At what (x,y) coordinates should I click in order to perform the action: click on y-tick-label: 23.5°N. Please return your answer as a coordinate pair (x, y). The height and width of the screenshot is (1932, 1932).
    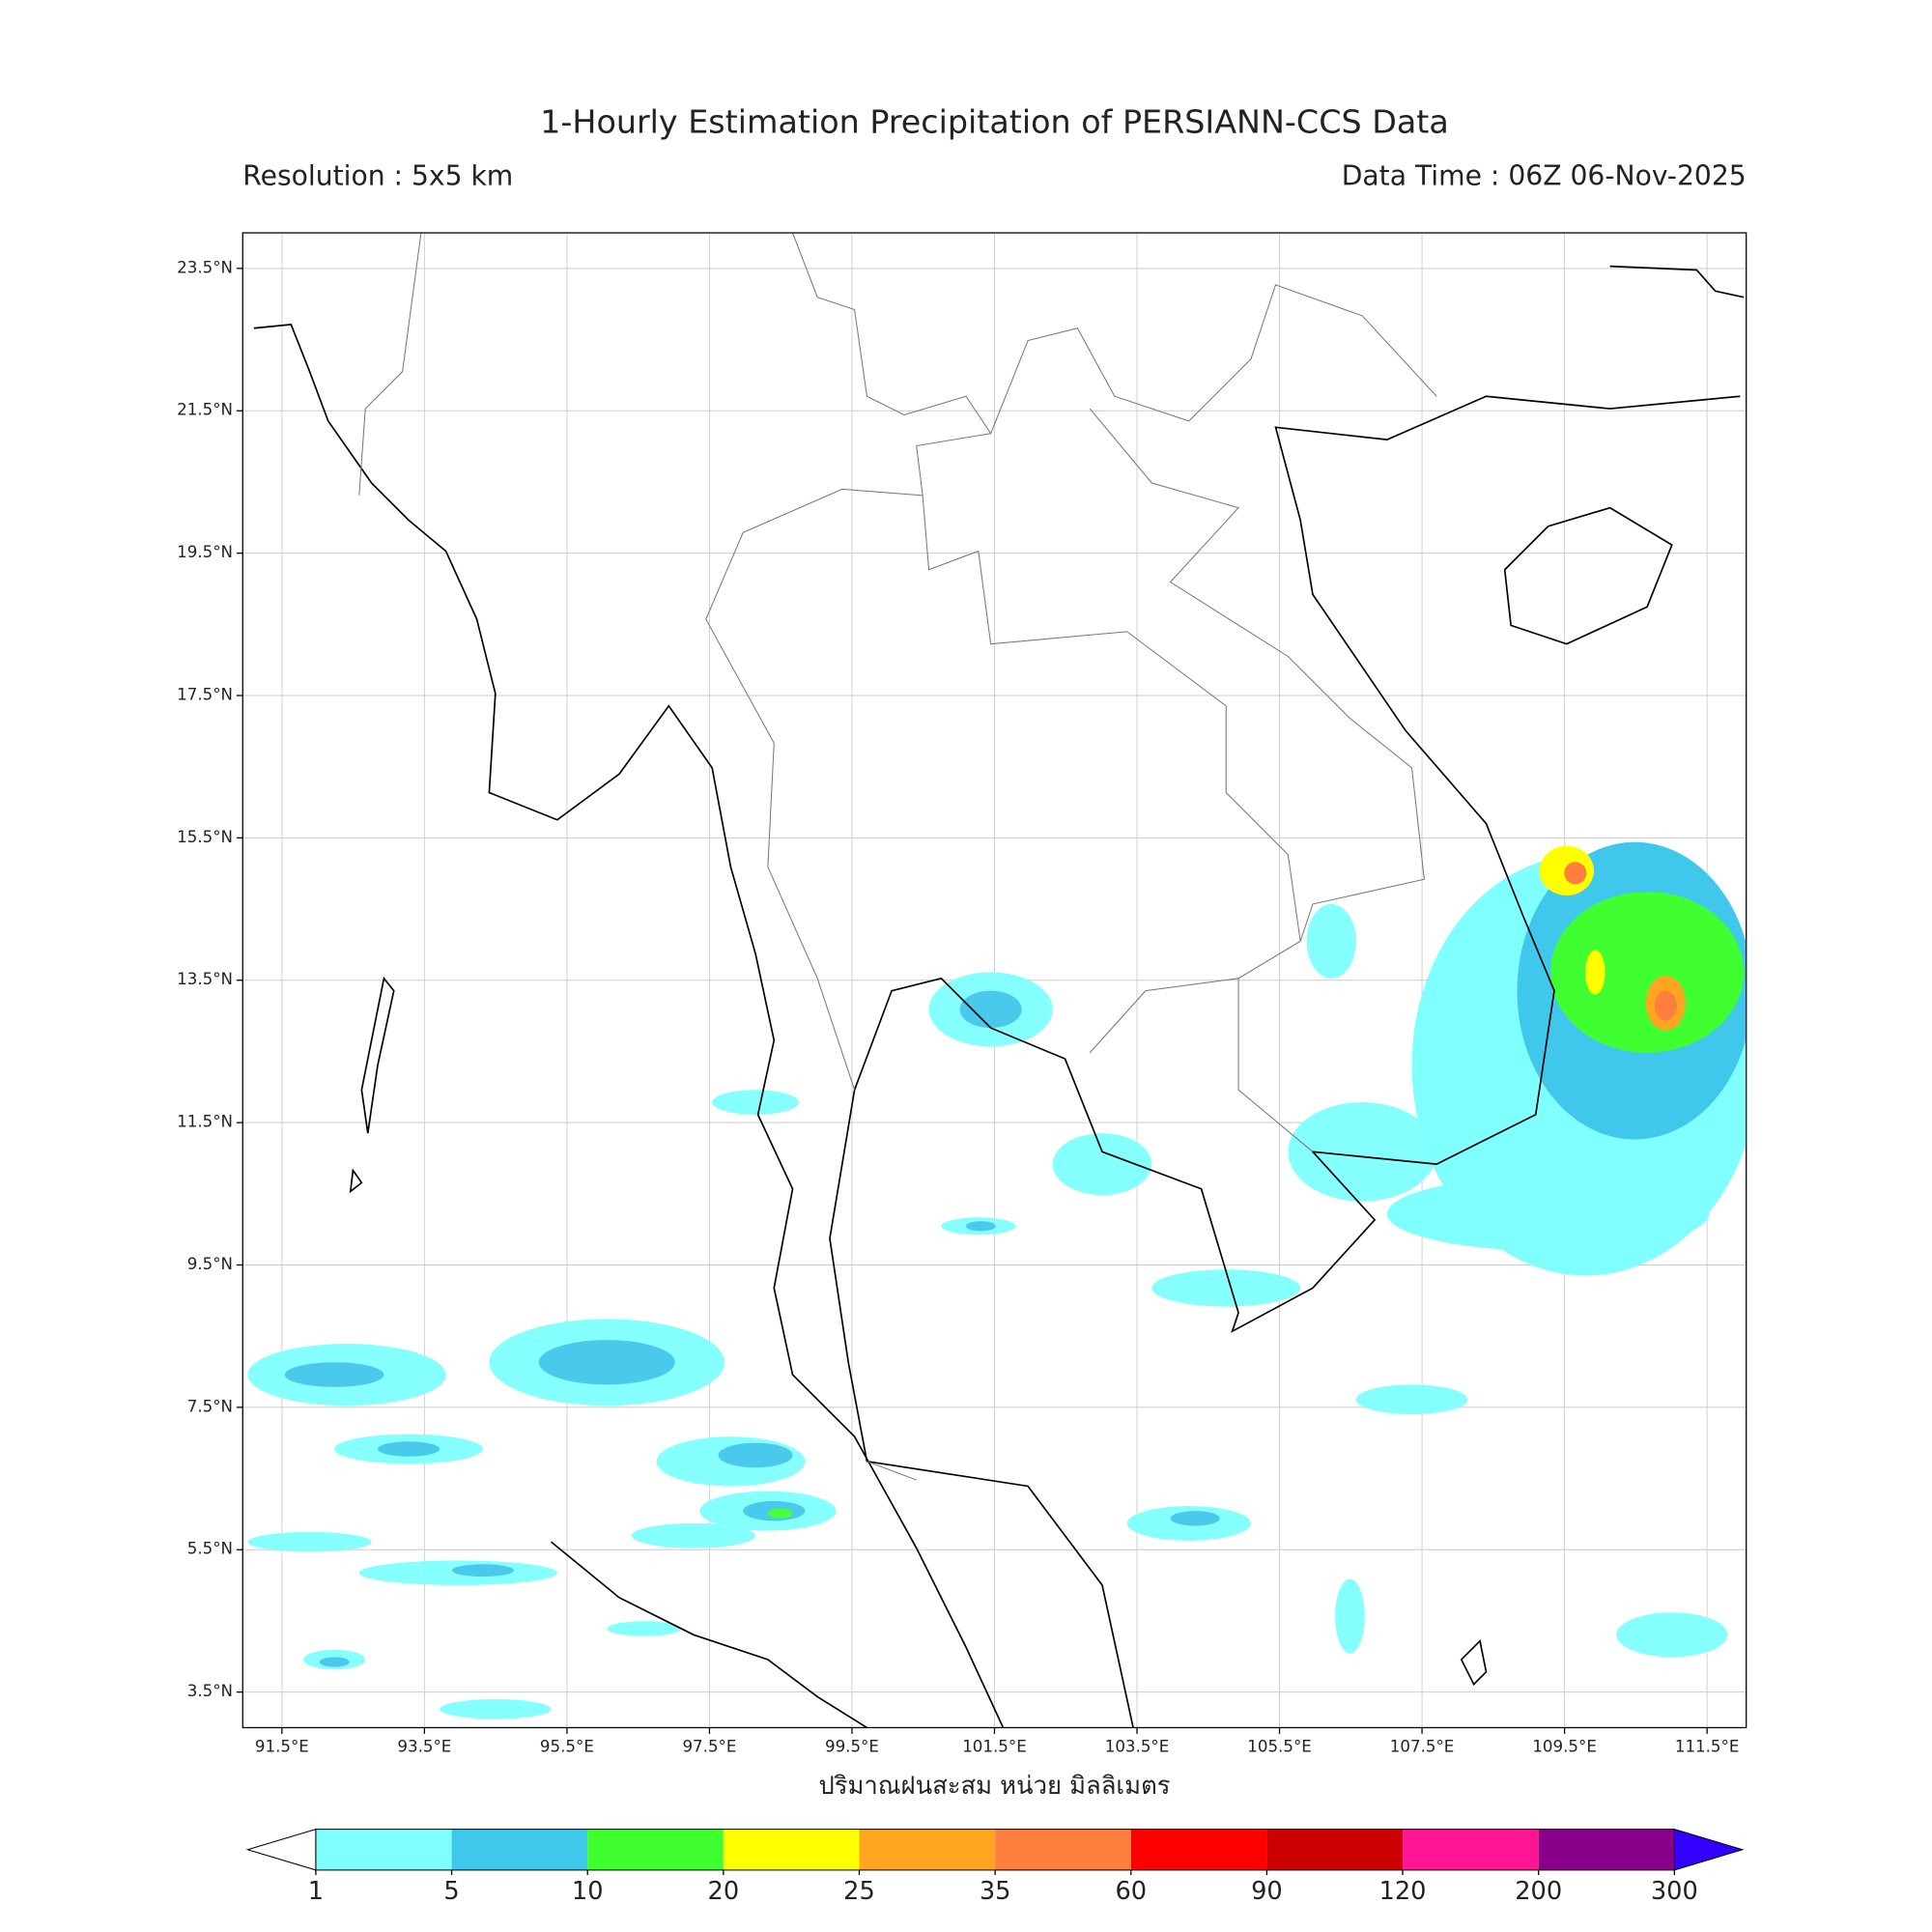
    Looking at the image, I should click on (205, 267).